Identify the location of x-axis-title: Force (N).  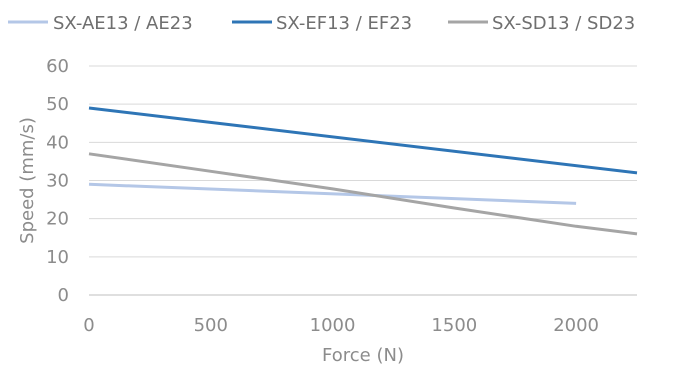
(363, 355).